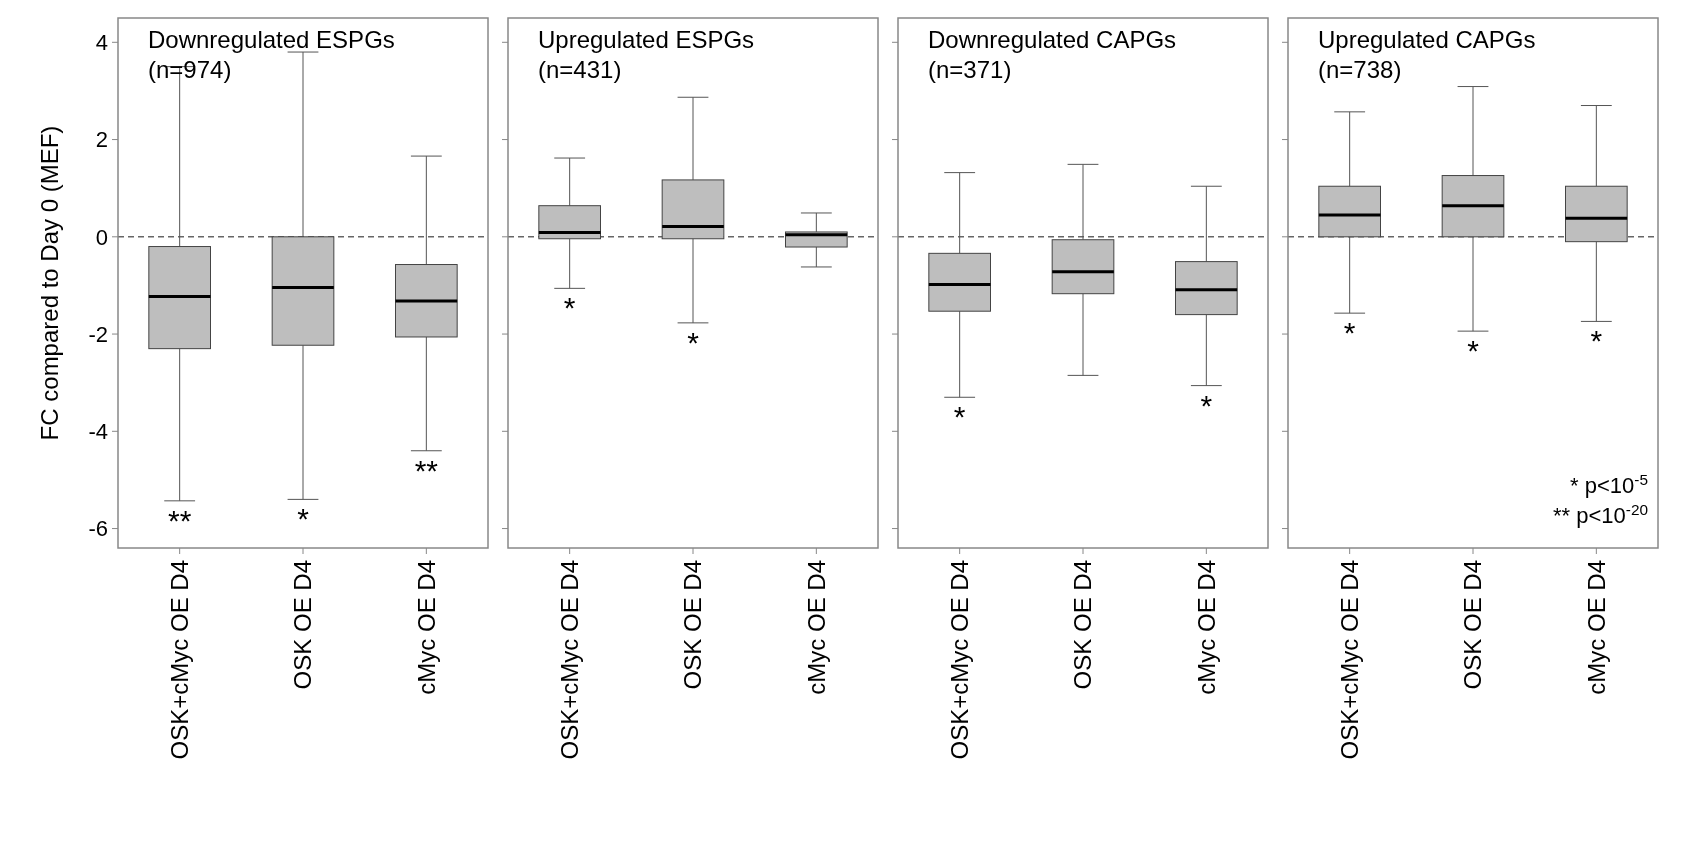  What do you see at coordinates (101, 140) in the screenshot?
I see `y-tick-label: 2` at bounding box center [101, 140].